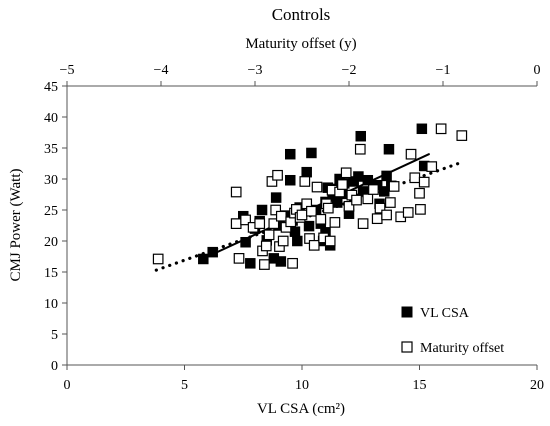 The width and height of the screenshot is (550, 426). I want to click on y-tick-label: 5, so click(54, 335).